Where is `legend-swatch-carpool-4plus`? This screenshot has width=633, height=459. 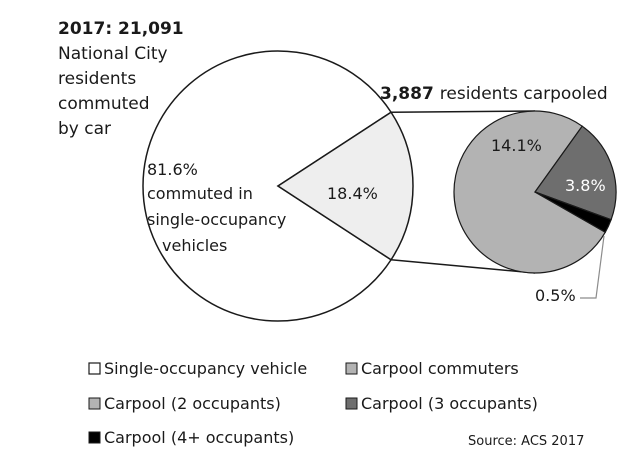 legend-swatch-carpool-4plus is located at coordinates (94, 437).